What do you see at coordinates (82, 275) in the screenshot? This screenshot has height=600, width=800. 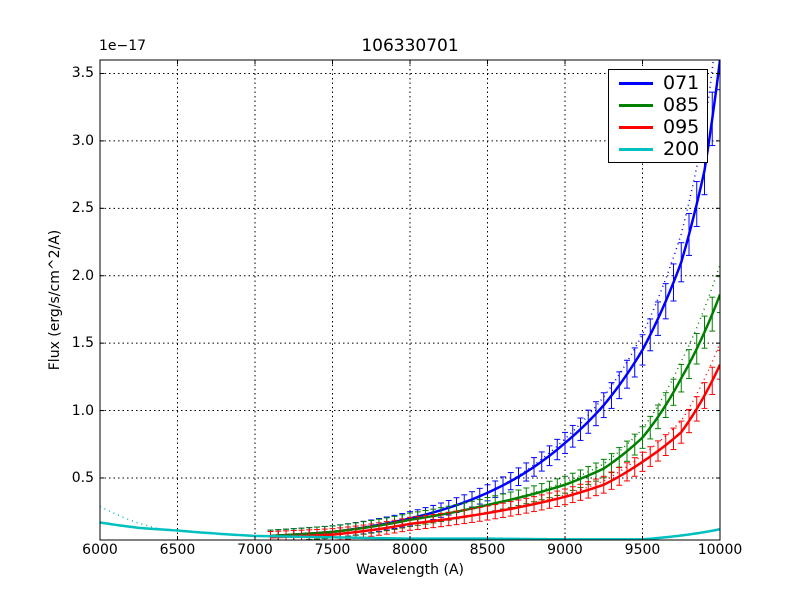 I see `y-tick-label: 2.0` at bounding box center [82, 275].